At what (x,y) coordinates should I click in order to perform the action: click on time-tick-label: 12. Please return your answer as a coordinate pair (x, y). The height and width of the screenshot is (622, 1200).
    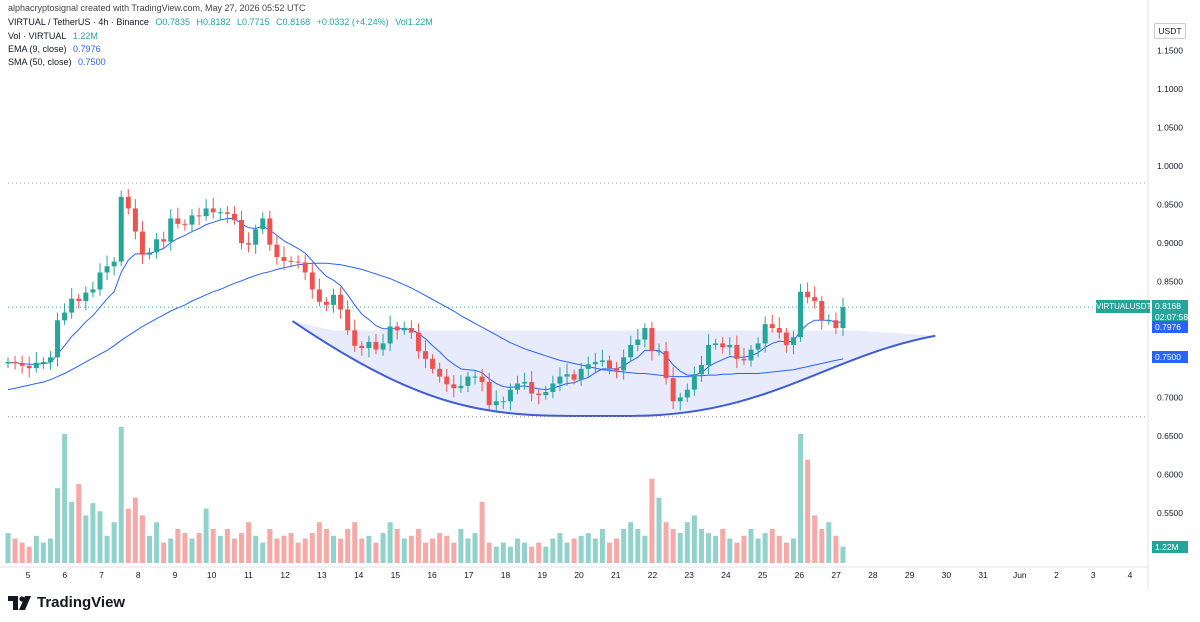
    Looking at the image, I should click on (285, 575).